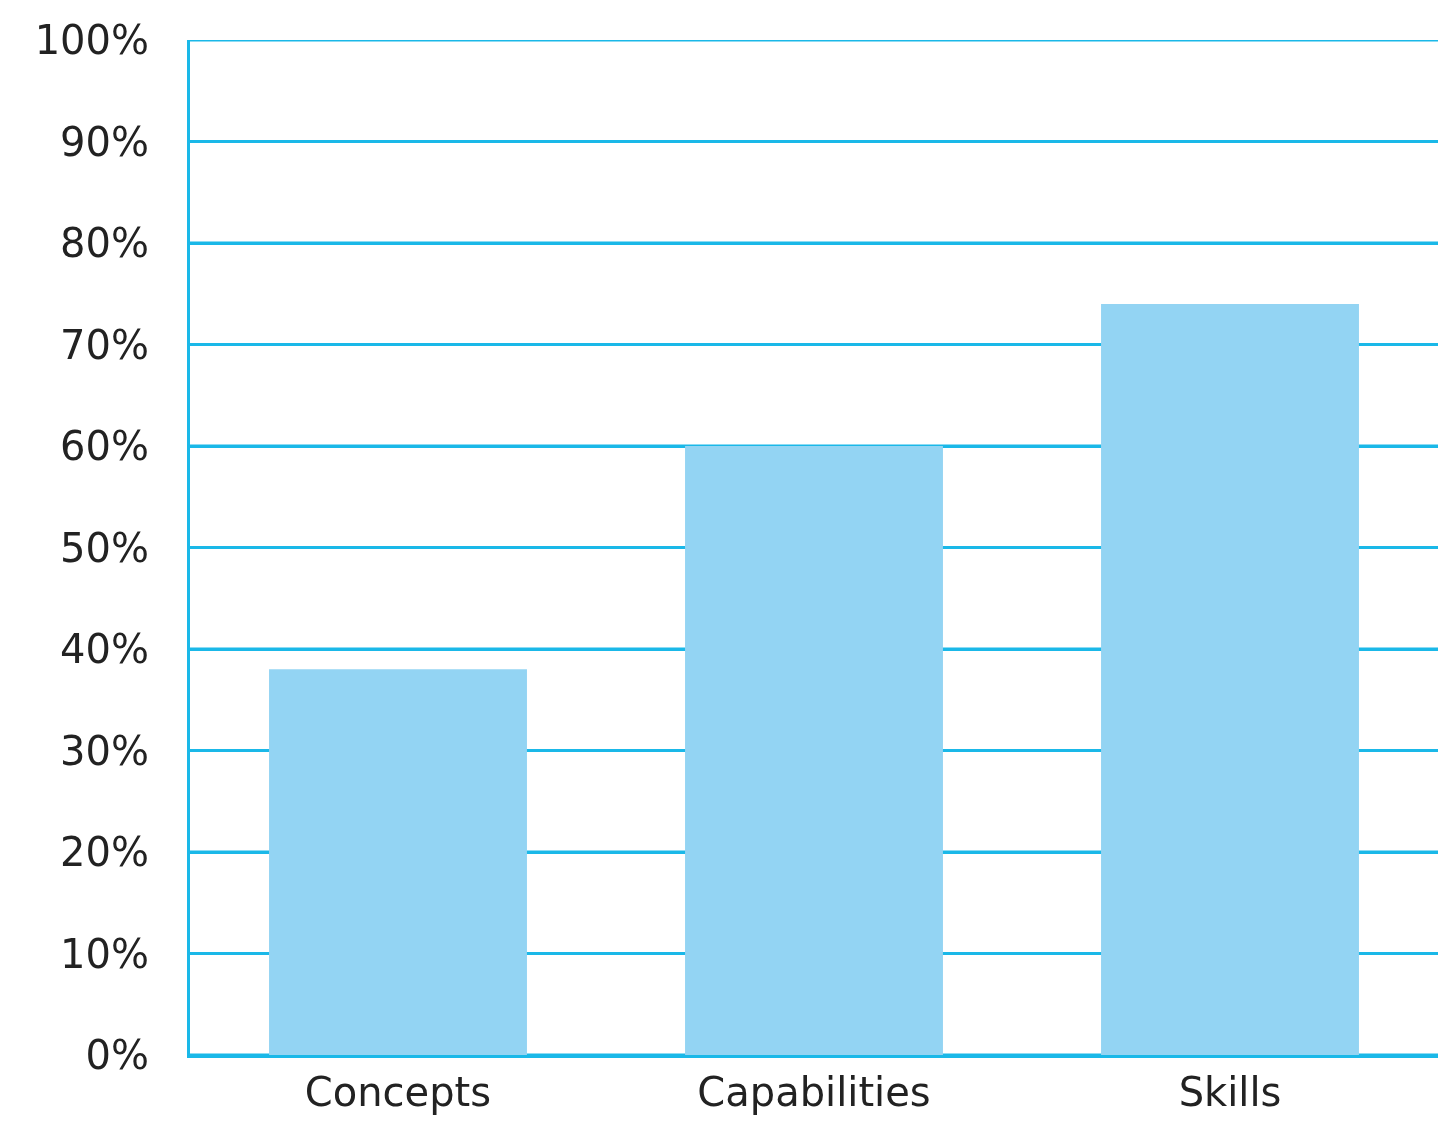  What do you see at coordinates (104, 446) in the screenshot?
I see `y-tick-label: 60%` at bounding box center [104, 446].